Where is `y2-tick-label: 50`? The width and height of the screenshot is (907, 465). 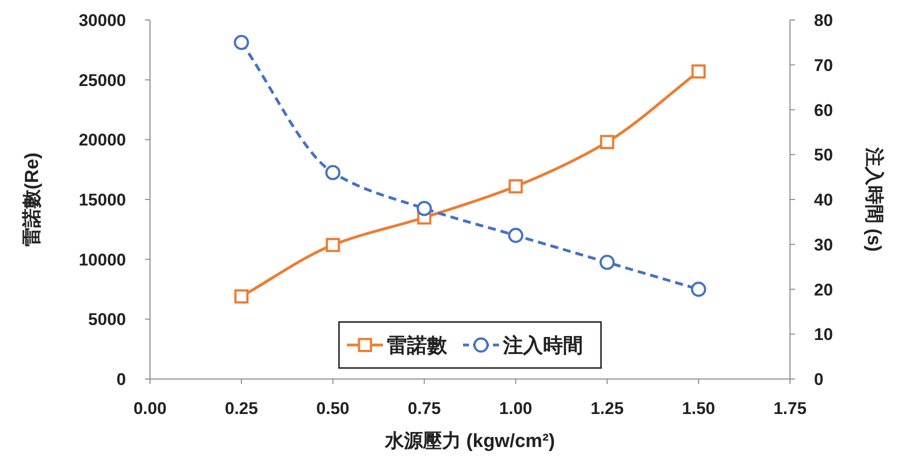 y2-tick-label: 50 is located at coordinates (823, 155).